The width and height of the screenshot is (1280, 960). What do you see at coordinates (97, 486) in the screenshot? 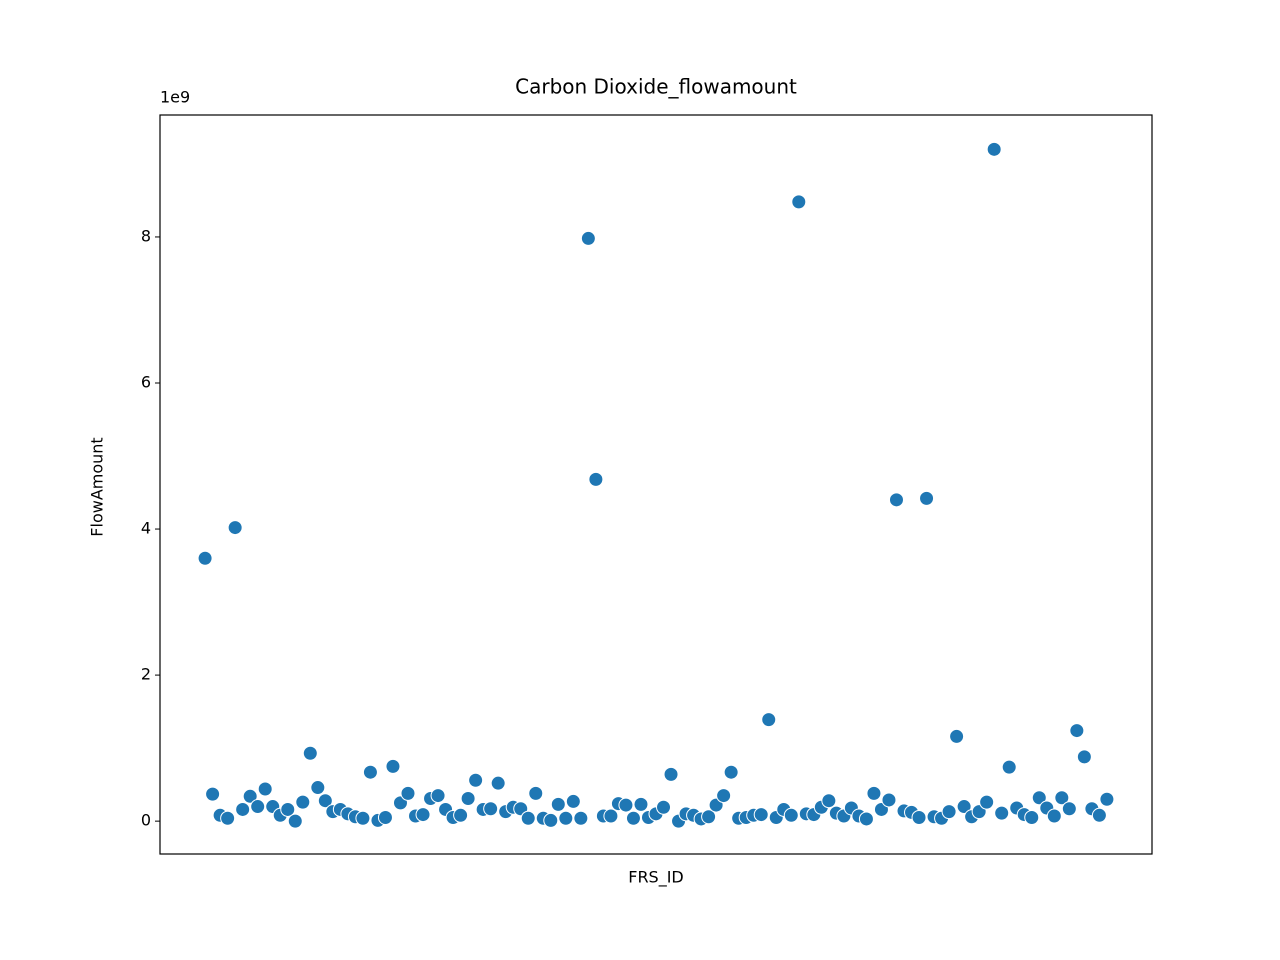
I see `y-axis-label: FlowAmount` at bounding box center [97, 486].